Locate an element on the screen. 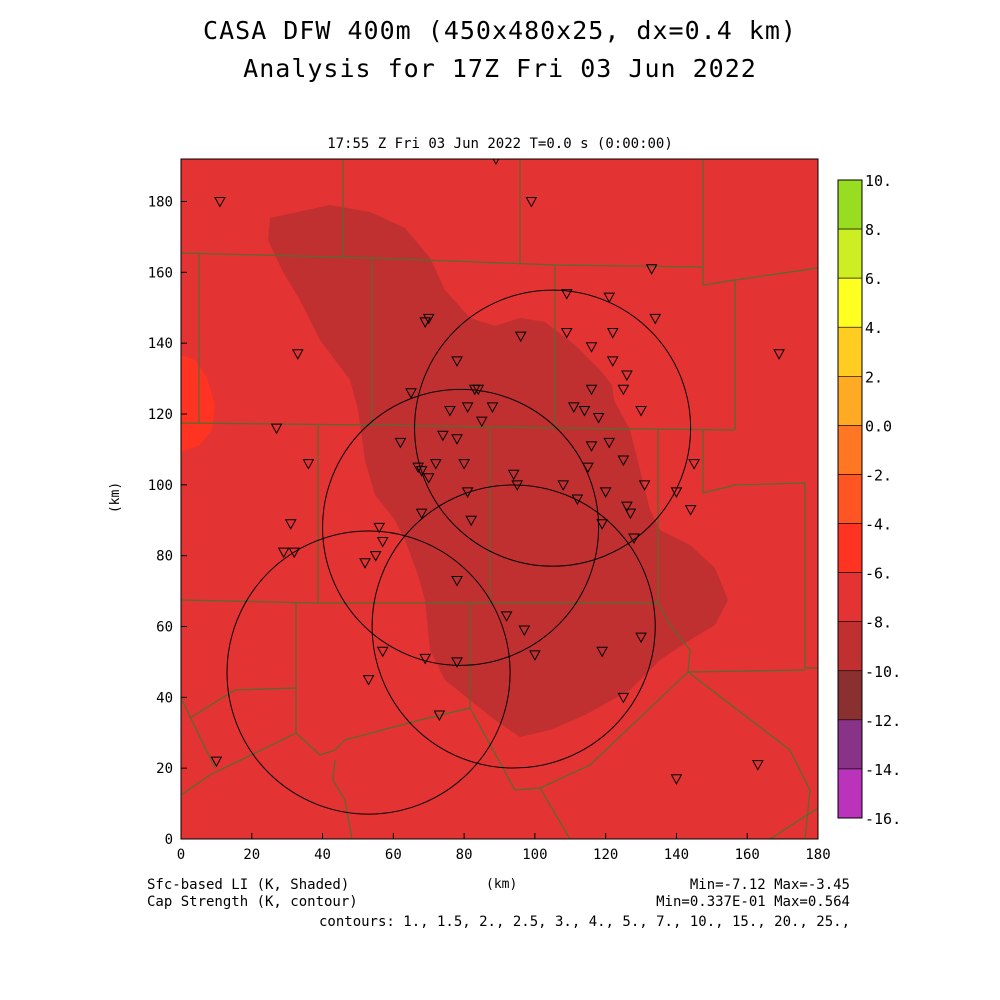 The height and width of the screenshot is (1000, 1000). x-tick-label: 120 is located at coordinates (605, 855).